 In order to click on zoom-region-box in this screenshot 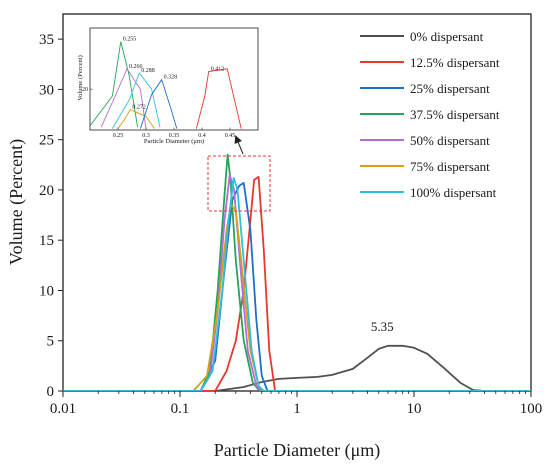, I will do `click(239, 183)`.